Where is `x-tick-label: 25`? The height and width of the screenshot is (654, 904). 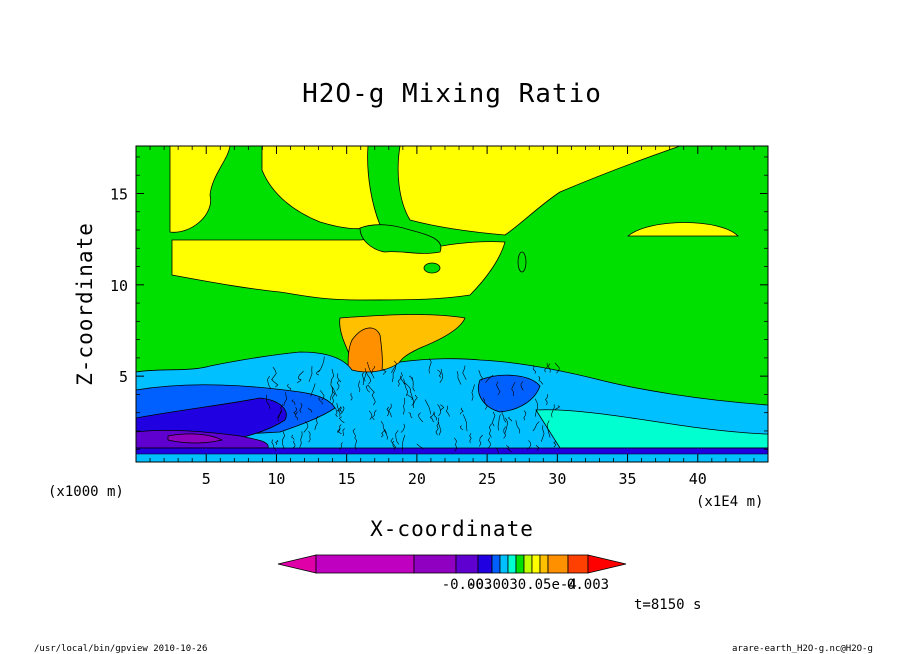
x-tick-label: 25 is located at coordinates (487, 479).